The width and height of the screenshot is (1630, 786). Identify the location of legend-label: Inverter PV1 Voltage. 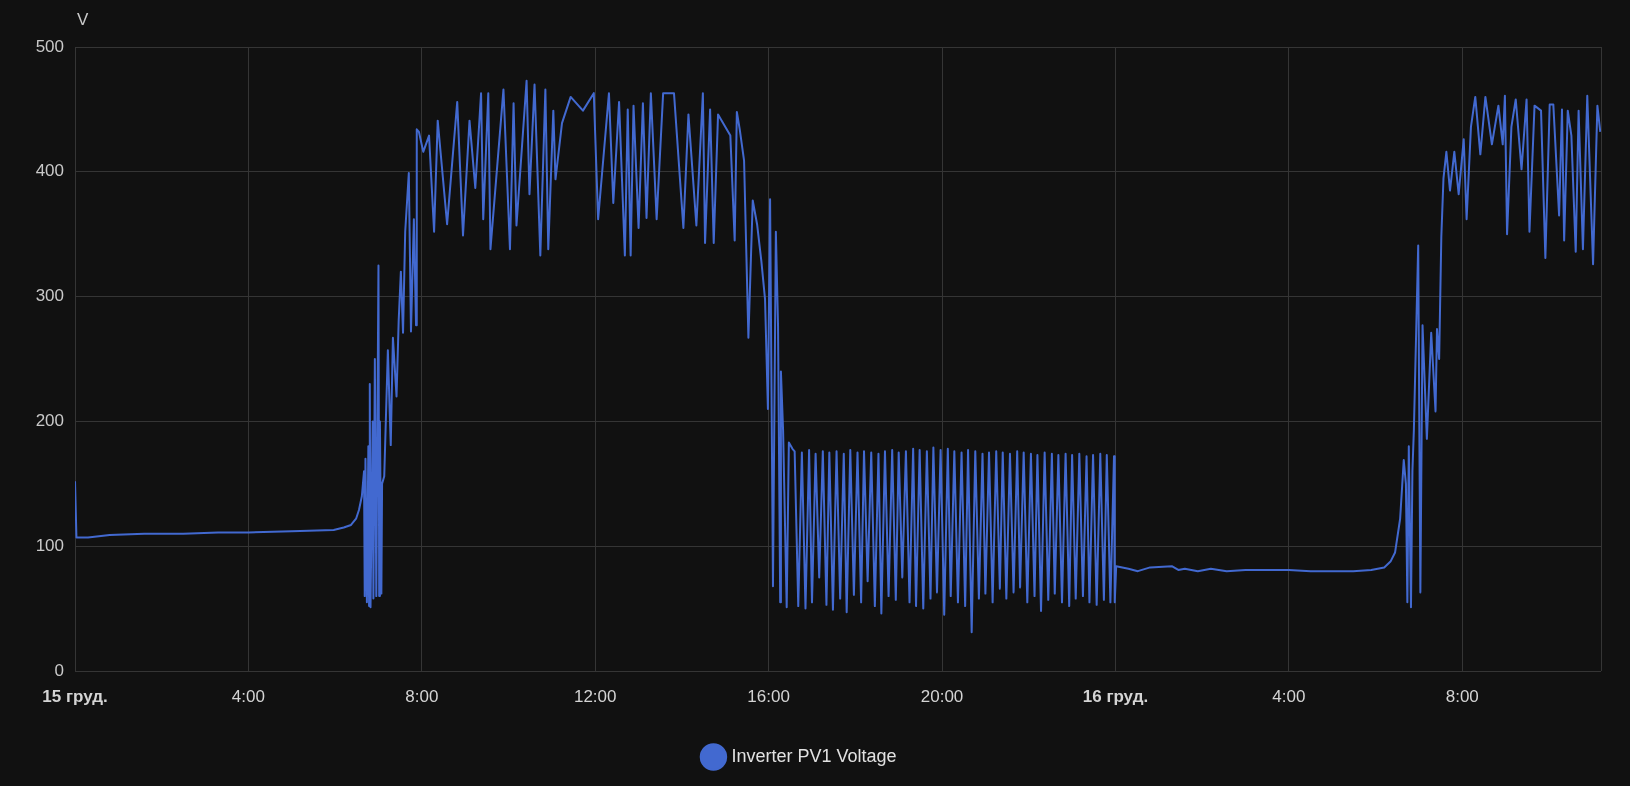
(814, 755).